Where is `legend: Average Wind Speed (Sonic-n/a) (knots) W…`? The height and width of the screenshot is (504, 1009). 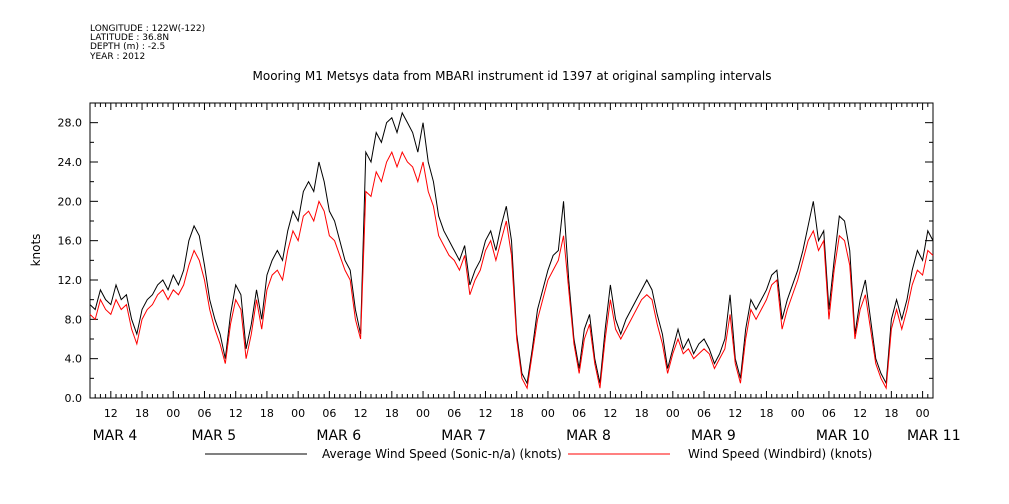 legend: Average Wind Speed (Sonic-n/a) (knots) W… is located at coordinates (538, 454).